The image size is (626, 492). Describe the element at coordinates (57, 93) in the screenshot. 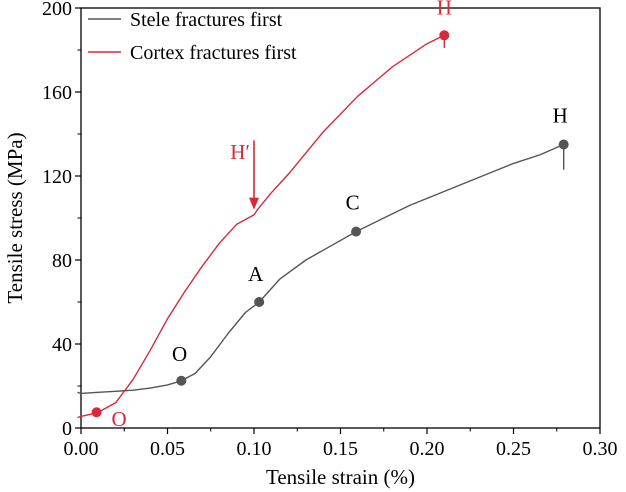

I see `y-tick-label: 160` at that location.